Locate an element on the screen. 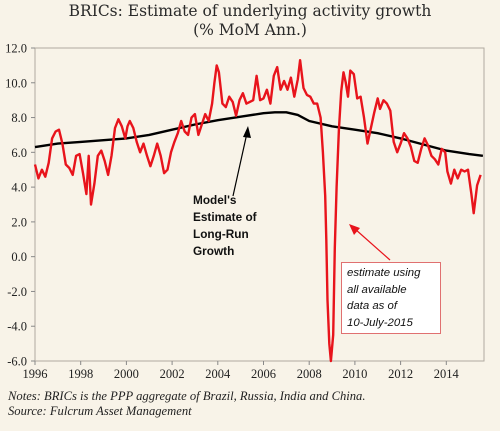 The width and height of the screenshot is (500, 431). estimate-arrow-head is located at coordinates (354, 229).